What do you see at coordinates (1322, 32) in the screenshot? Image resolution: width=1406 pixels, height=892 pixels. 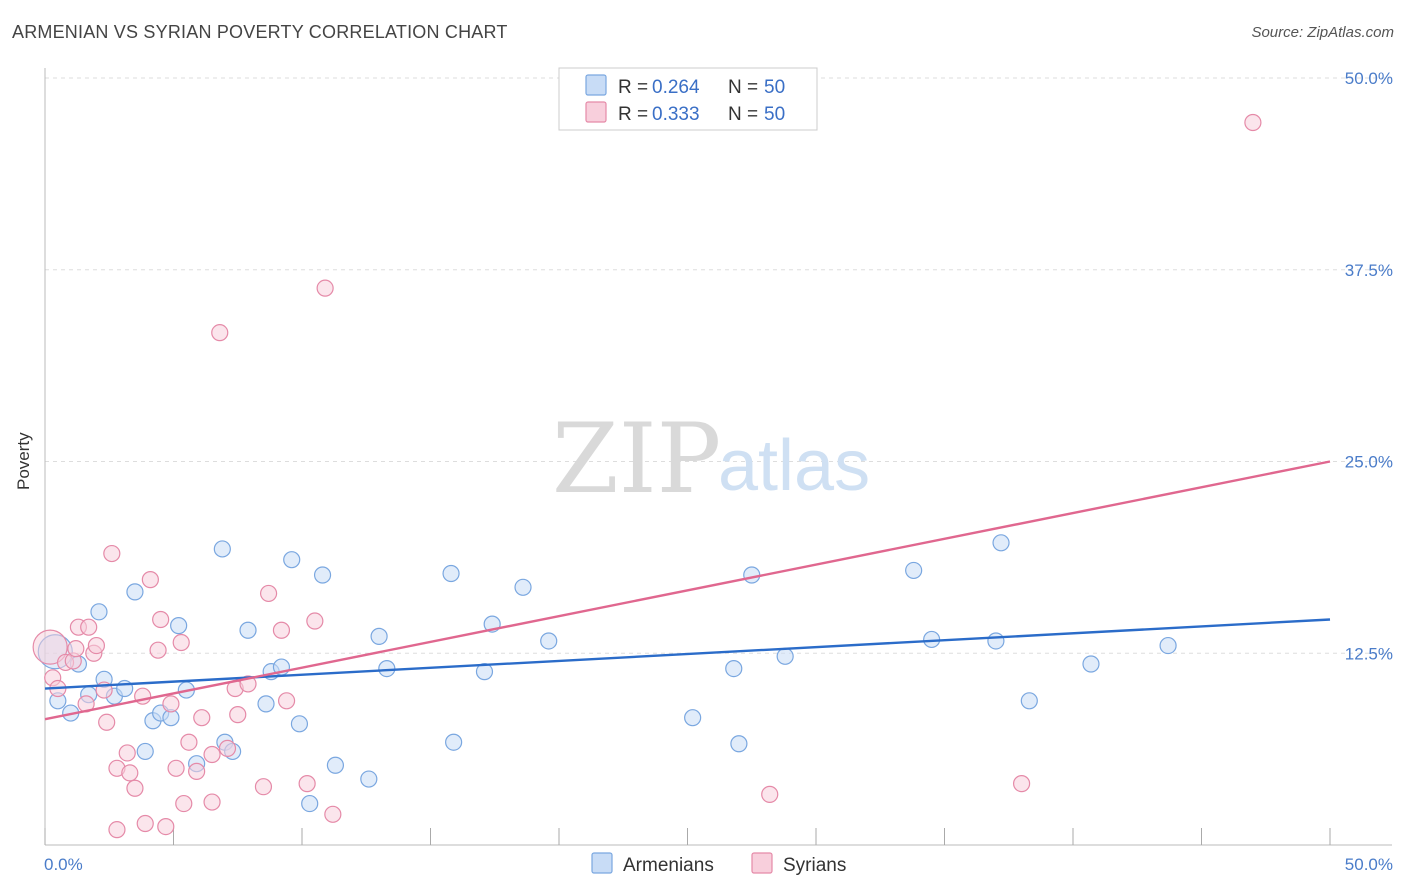 I see `source-label: Source: ZipAtlas.com` at bounding box center [1322, 32].